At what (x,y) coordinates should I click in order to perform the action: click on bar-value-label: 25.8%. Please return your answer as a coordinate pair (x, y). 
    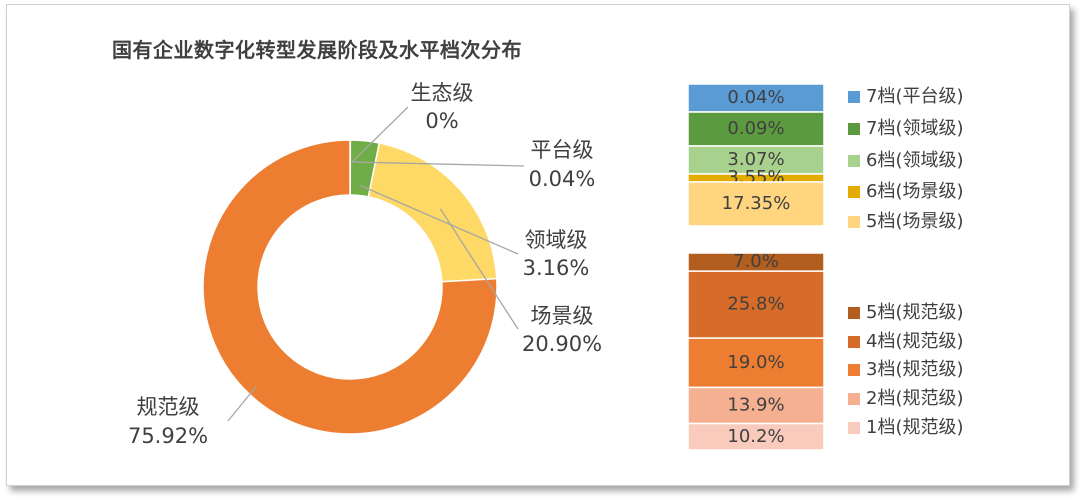
    Looking at the image, I should click on (755, 304).